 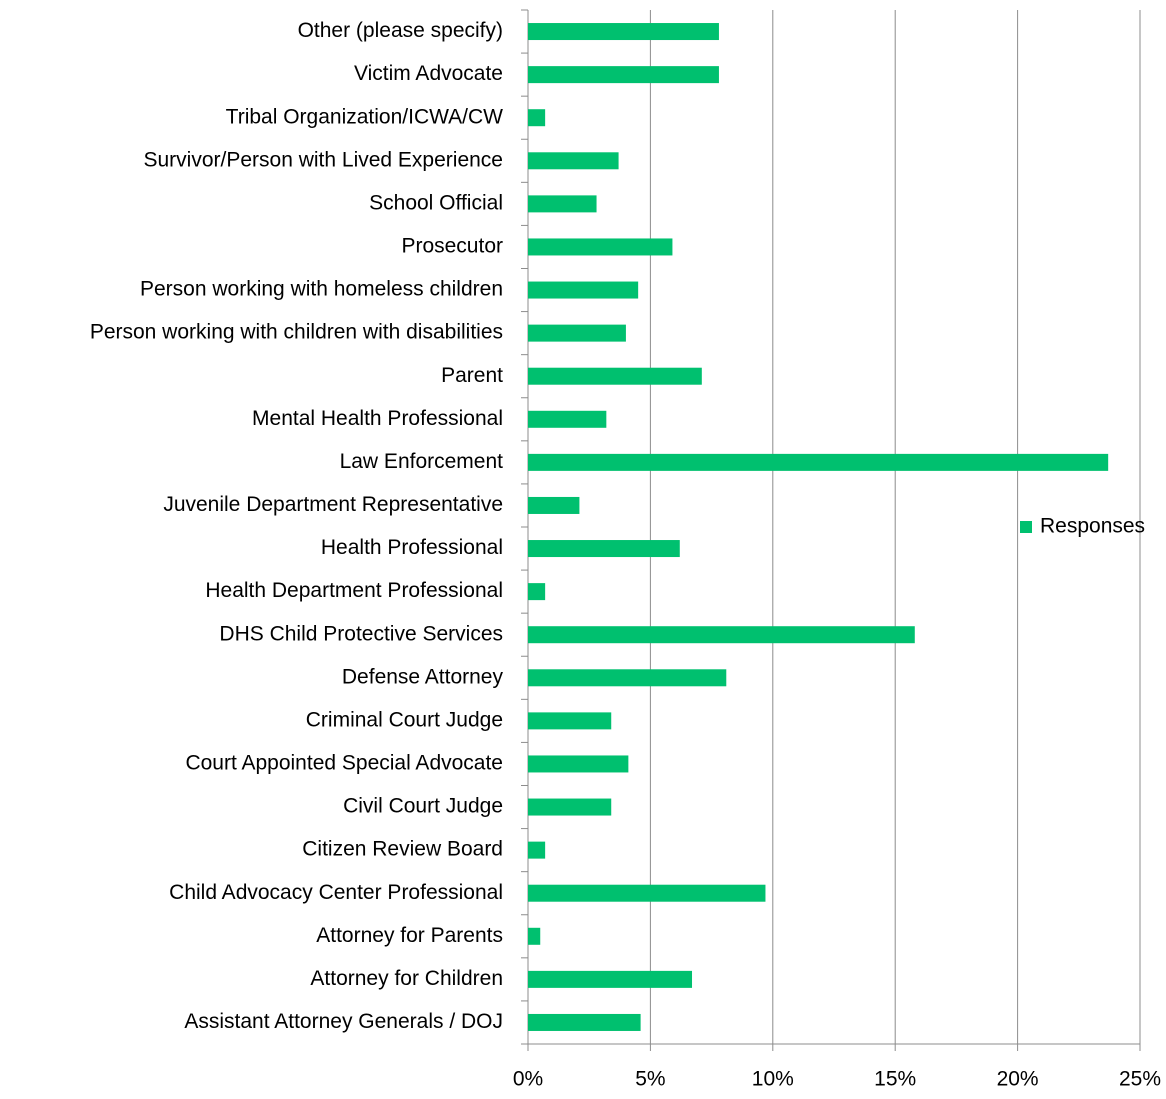 I want to click on y-tick-label: Mental Health Professional, so click(x=377, y=418).